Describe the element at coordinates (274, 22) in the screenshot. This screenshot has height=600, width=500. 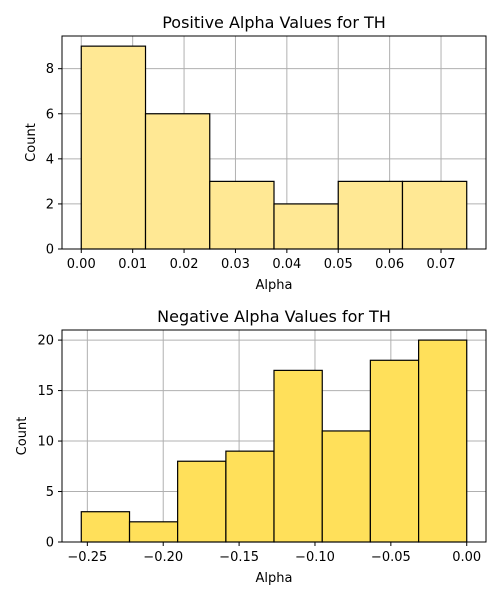
I see `chart-title: Positive Alpha Values for TH` at that location.